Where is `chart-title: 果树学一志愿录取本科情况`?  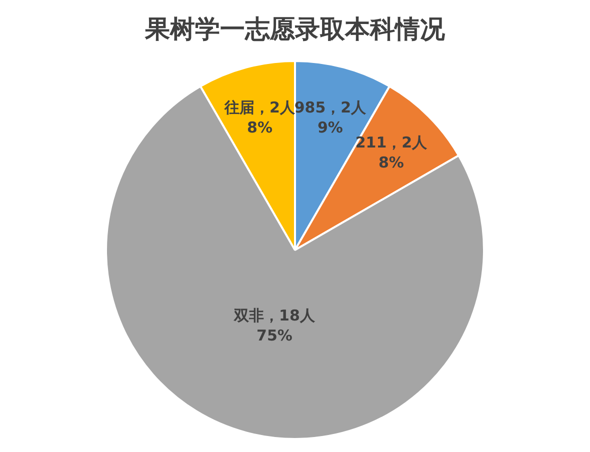
chart-title: 果树学一志愿录取本科情况 is located at coordinates (295, 29).